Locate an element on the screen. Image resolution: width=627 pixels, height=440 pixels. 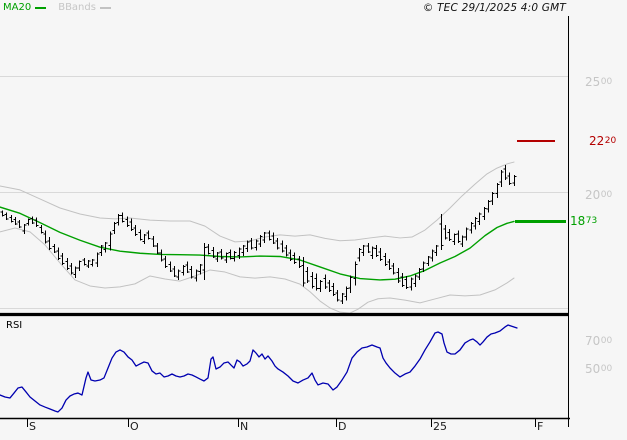
price-axis-label-1873-main: 18 is located at coordinates (578, 221).